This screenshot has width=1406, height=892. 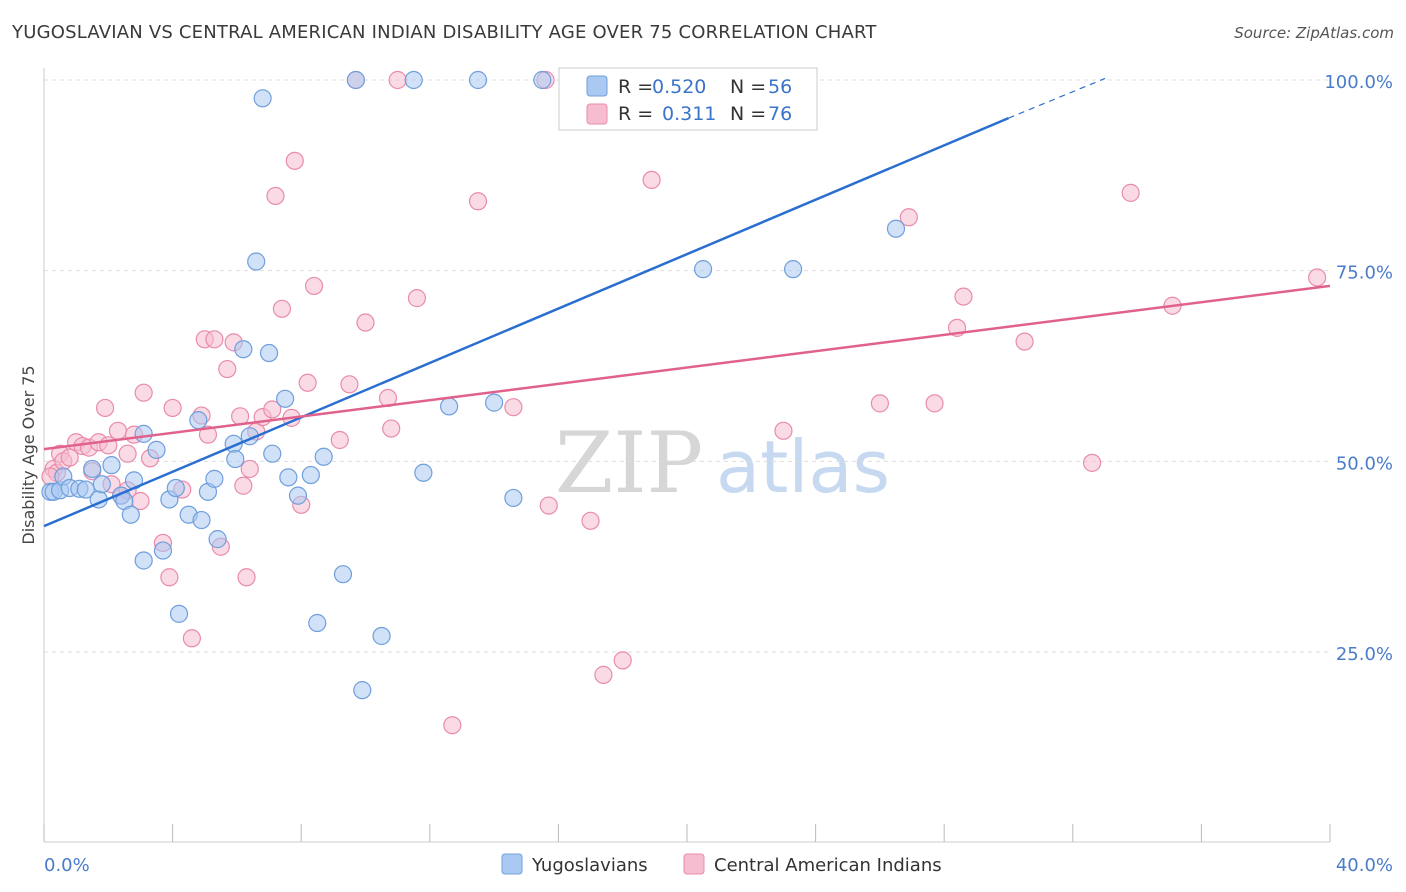 What do you see at coordinates (688, 99) in the screenshot?
I see `legend-box: R = 0.520 N = 56 R = 0.311 N = 76` at bounding box center [688, 99].